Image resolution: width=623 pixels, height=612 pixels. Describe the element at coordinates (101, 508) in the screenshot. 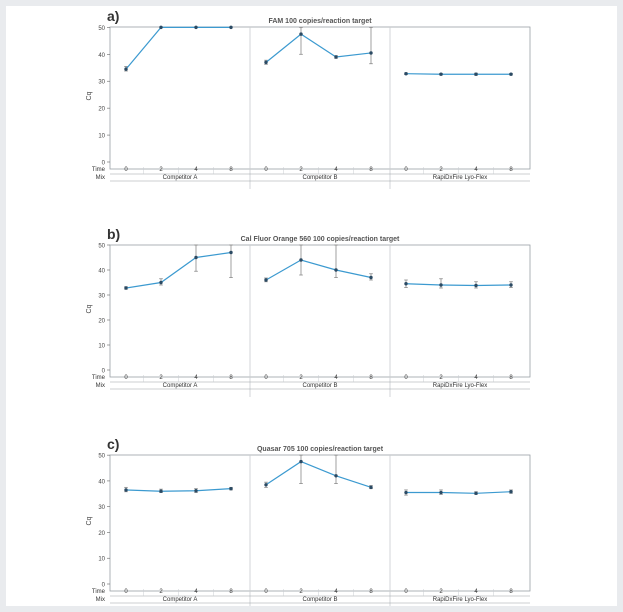

I see `y-tick-label: 30` at that location.